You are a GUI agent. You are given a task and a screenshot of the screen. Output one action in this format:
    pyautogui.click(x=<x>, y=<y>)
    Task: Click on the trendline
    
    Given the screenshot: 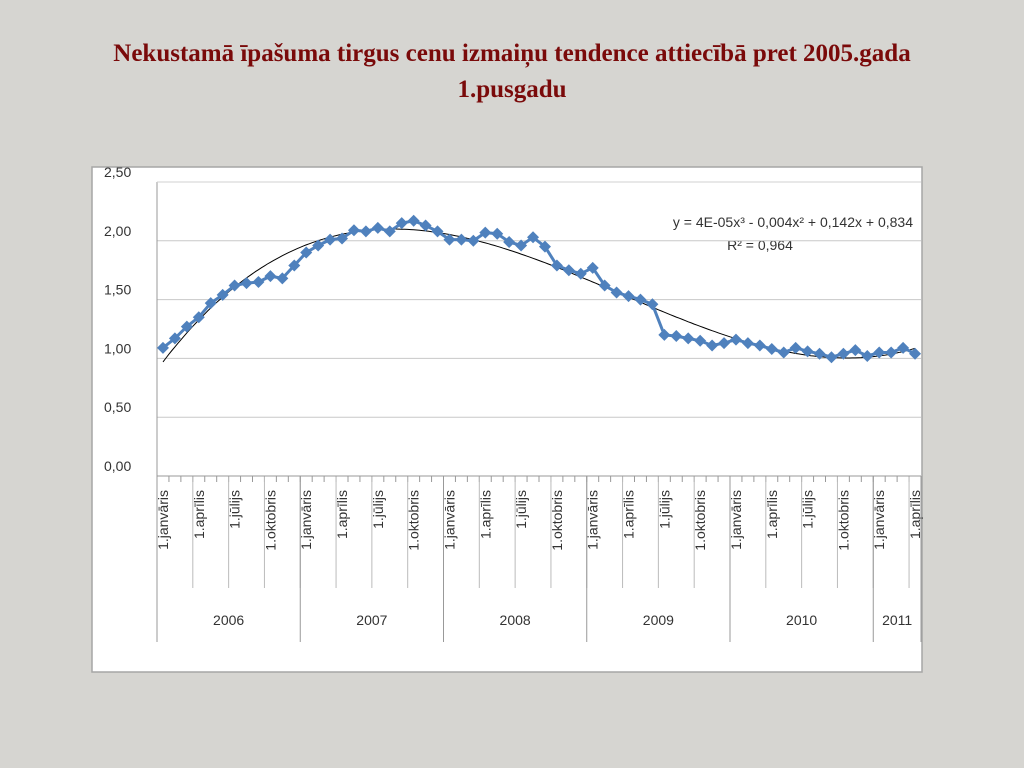 What is the action you would take?
    pyautogui.click(x=539, y=295)
    